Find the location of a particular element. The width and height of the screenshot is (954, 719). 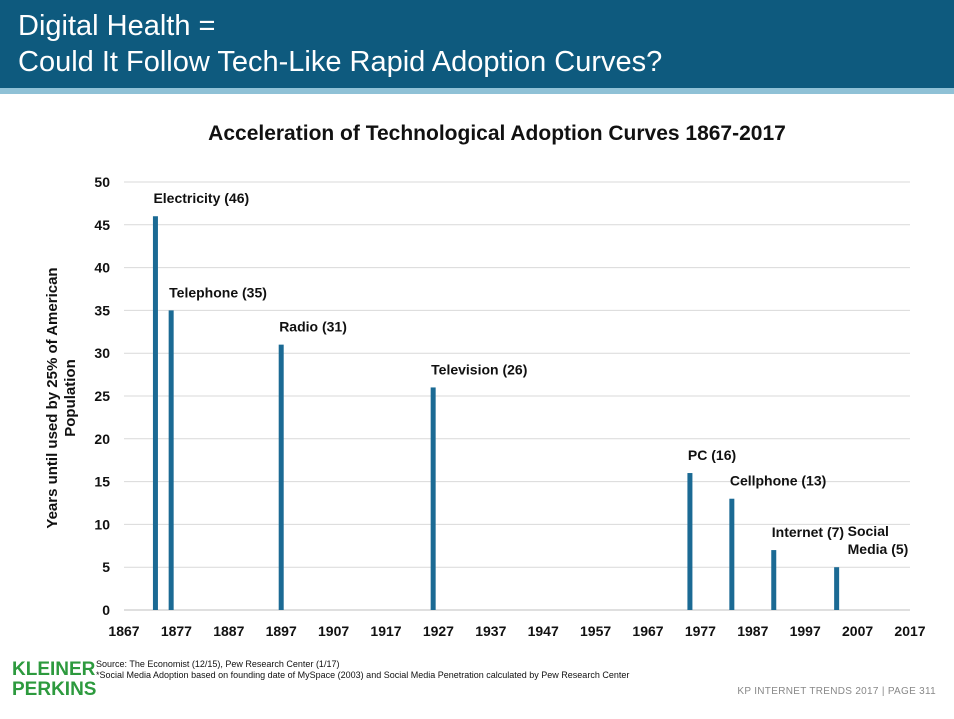

x-tick-label: 1937 is located at coordinates (490, 631).